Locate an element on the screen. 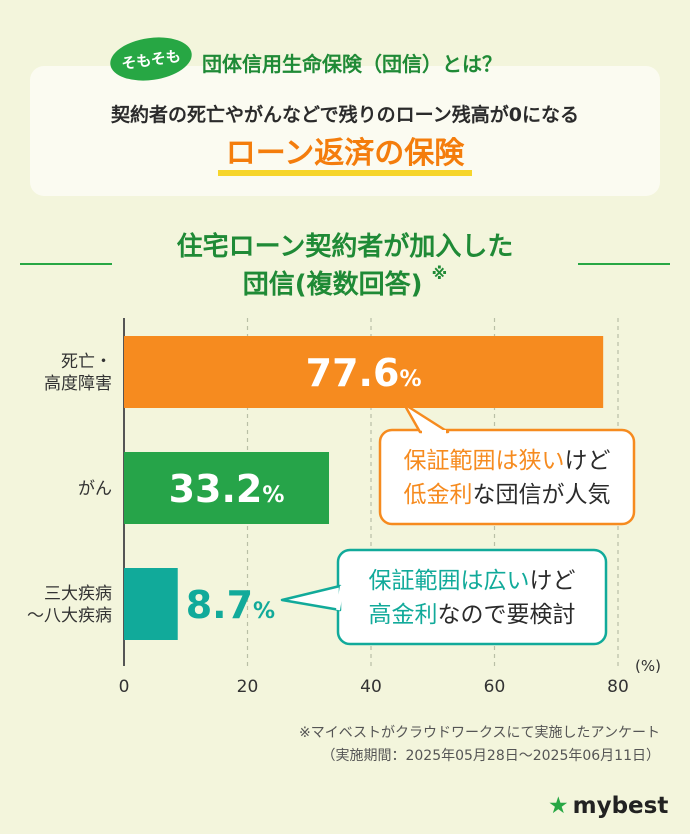  callout-text: 保証範囲は広いけど is located at coordinates (472, 581).